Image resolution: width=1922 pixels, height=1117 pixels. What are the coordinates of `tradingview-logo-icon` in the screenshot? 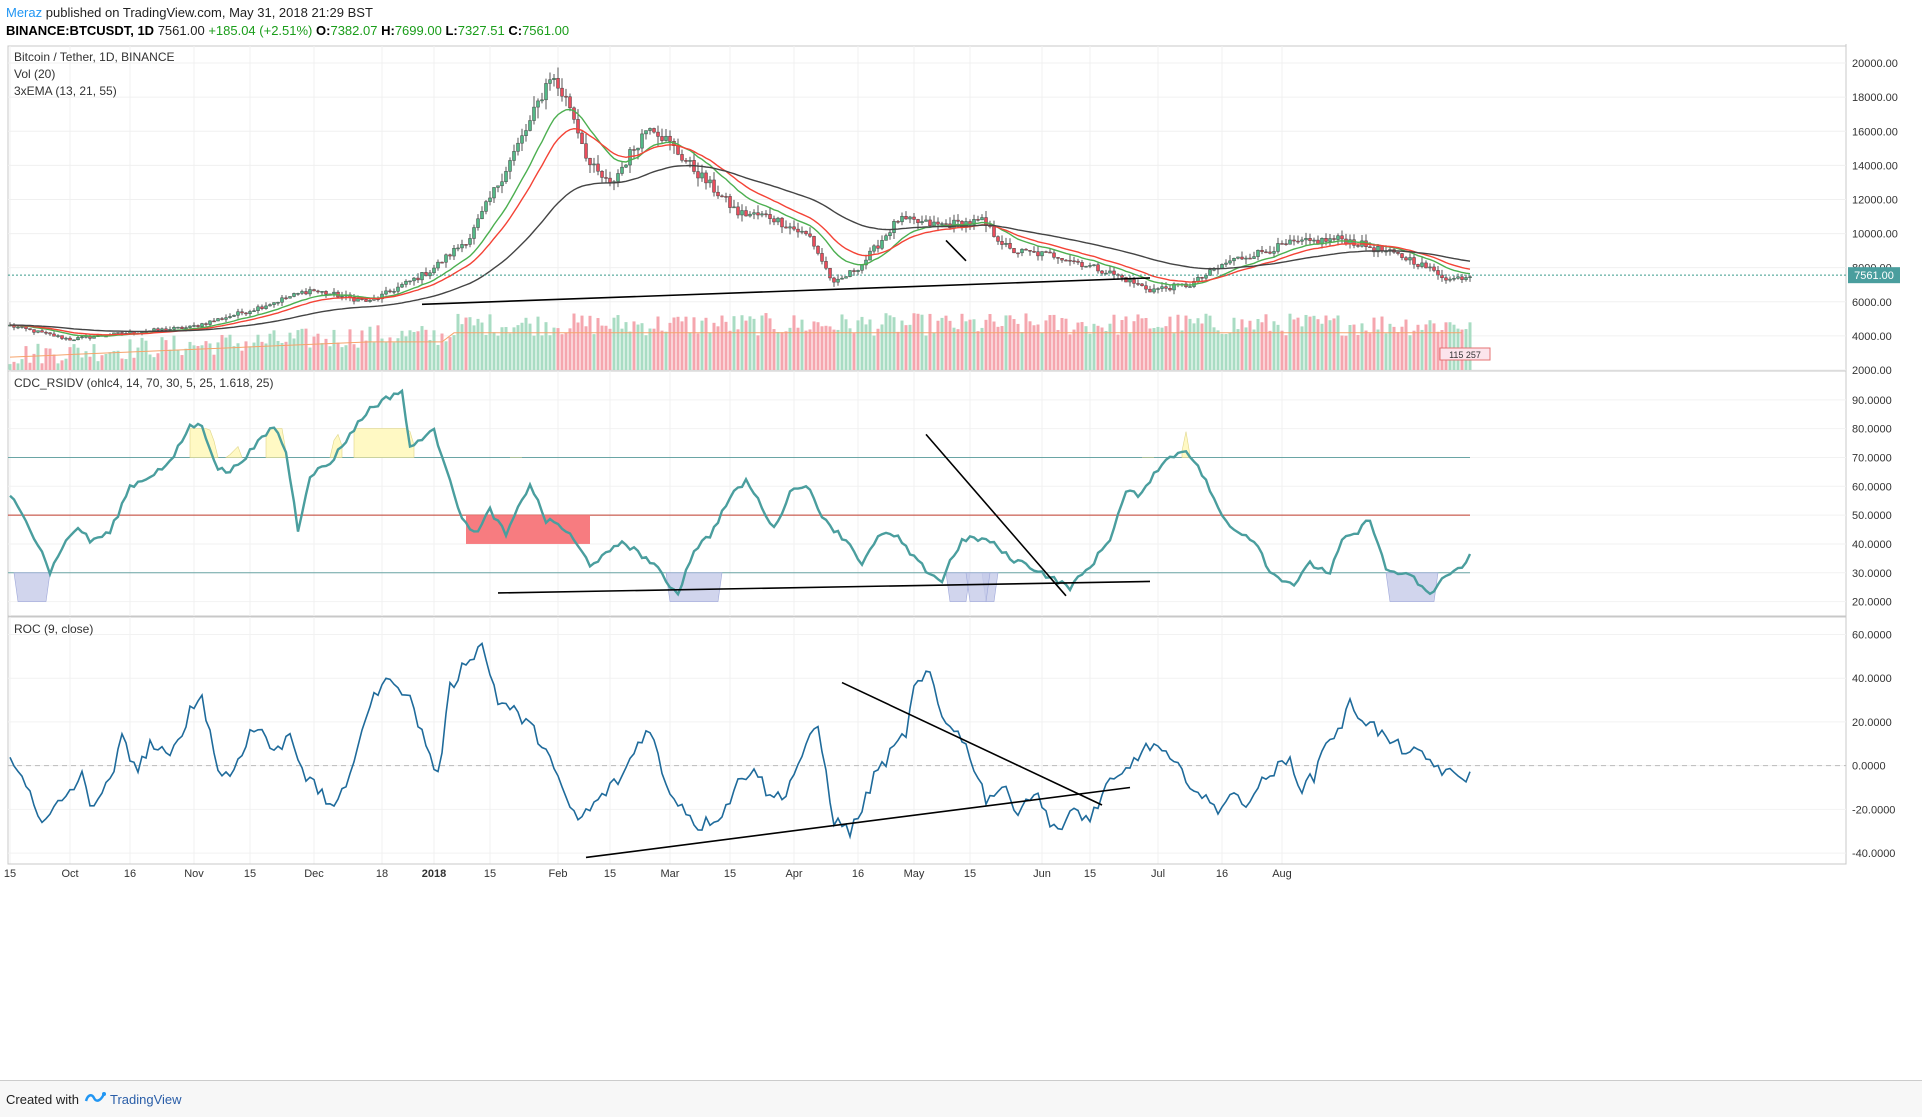 It's located at (95, 1098).